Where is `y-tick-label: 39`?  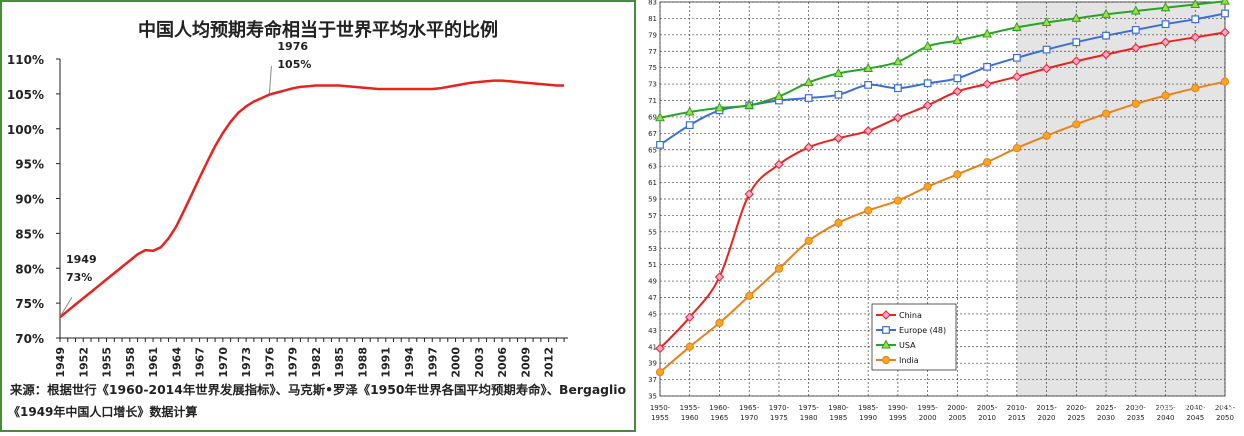 y-tick-label: 39 is located at coordinates (652, 364).